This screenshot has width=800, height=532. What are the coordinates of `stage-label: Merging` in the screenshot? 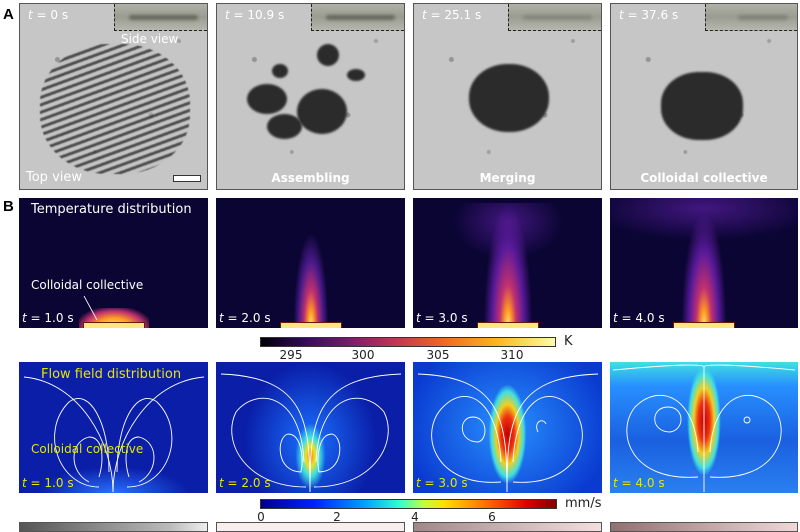 It's located at (507, 178).